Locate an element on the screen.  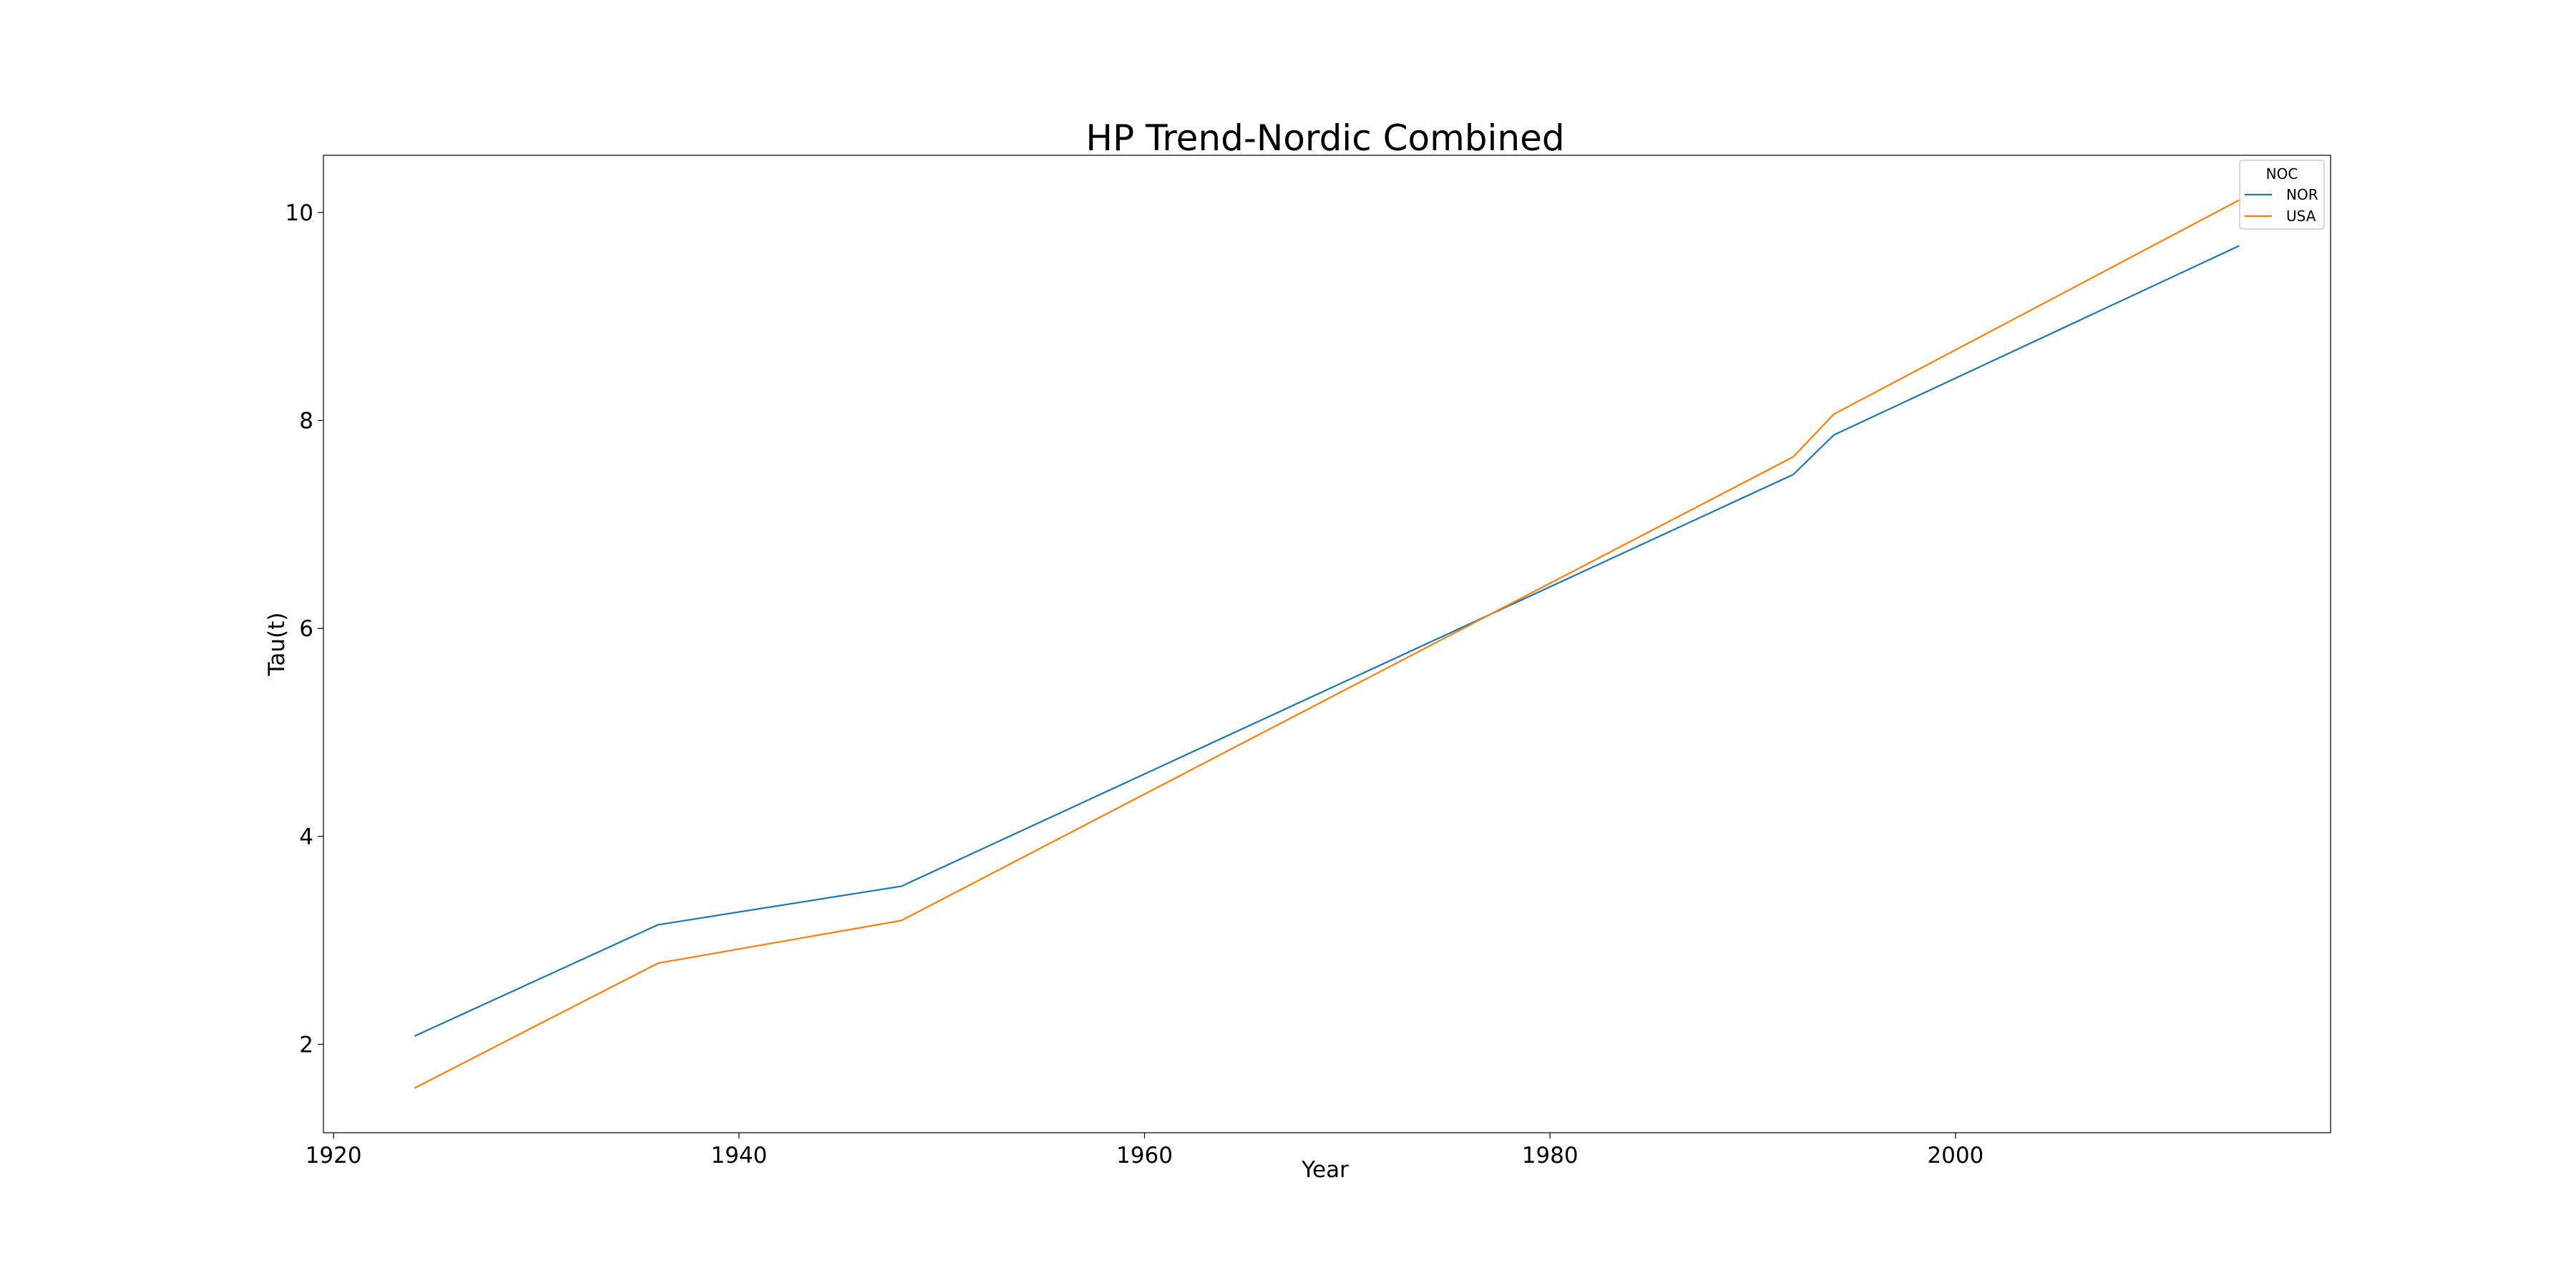
legend: NOC NOR USA is located at coordinates (2282, 195).